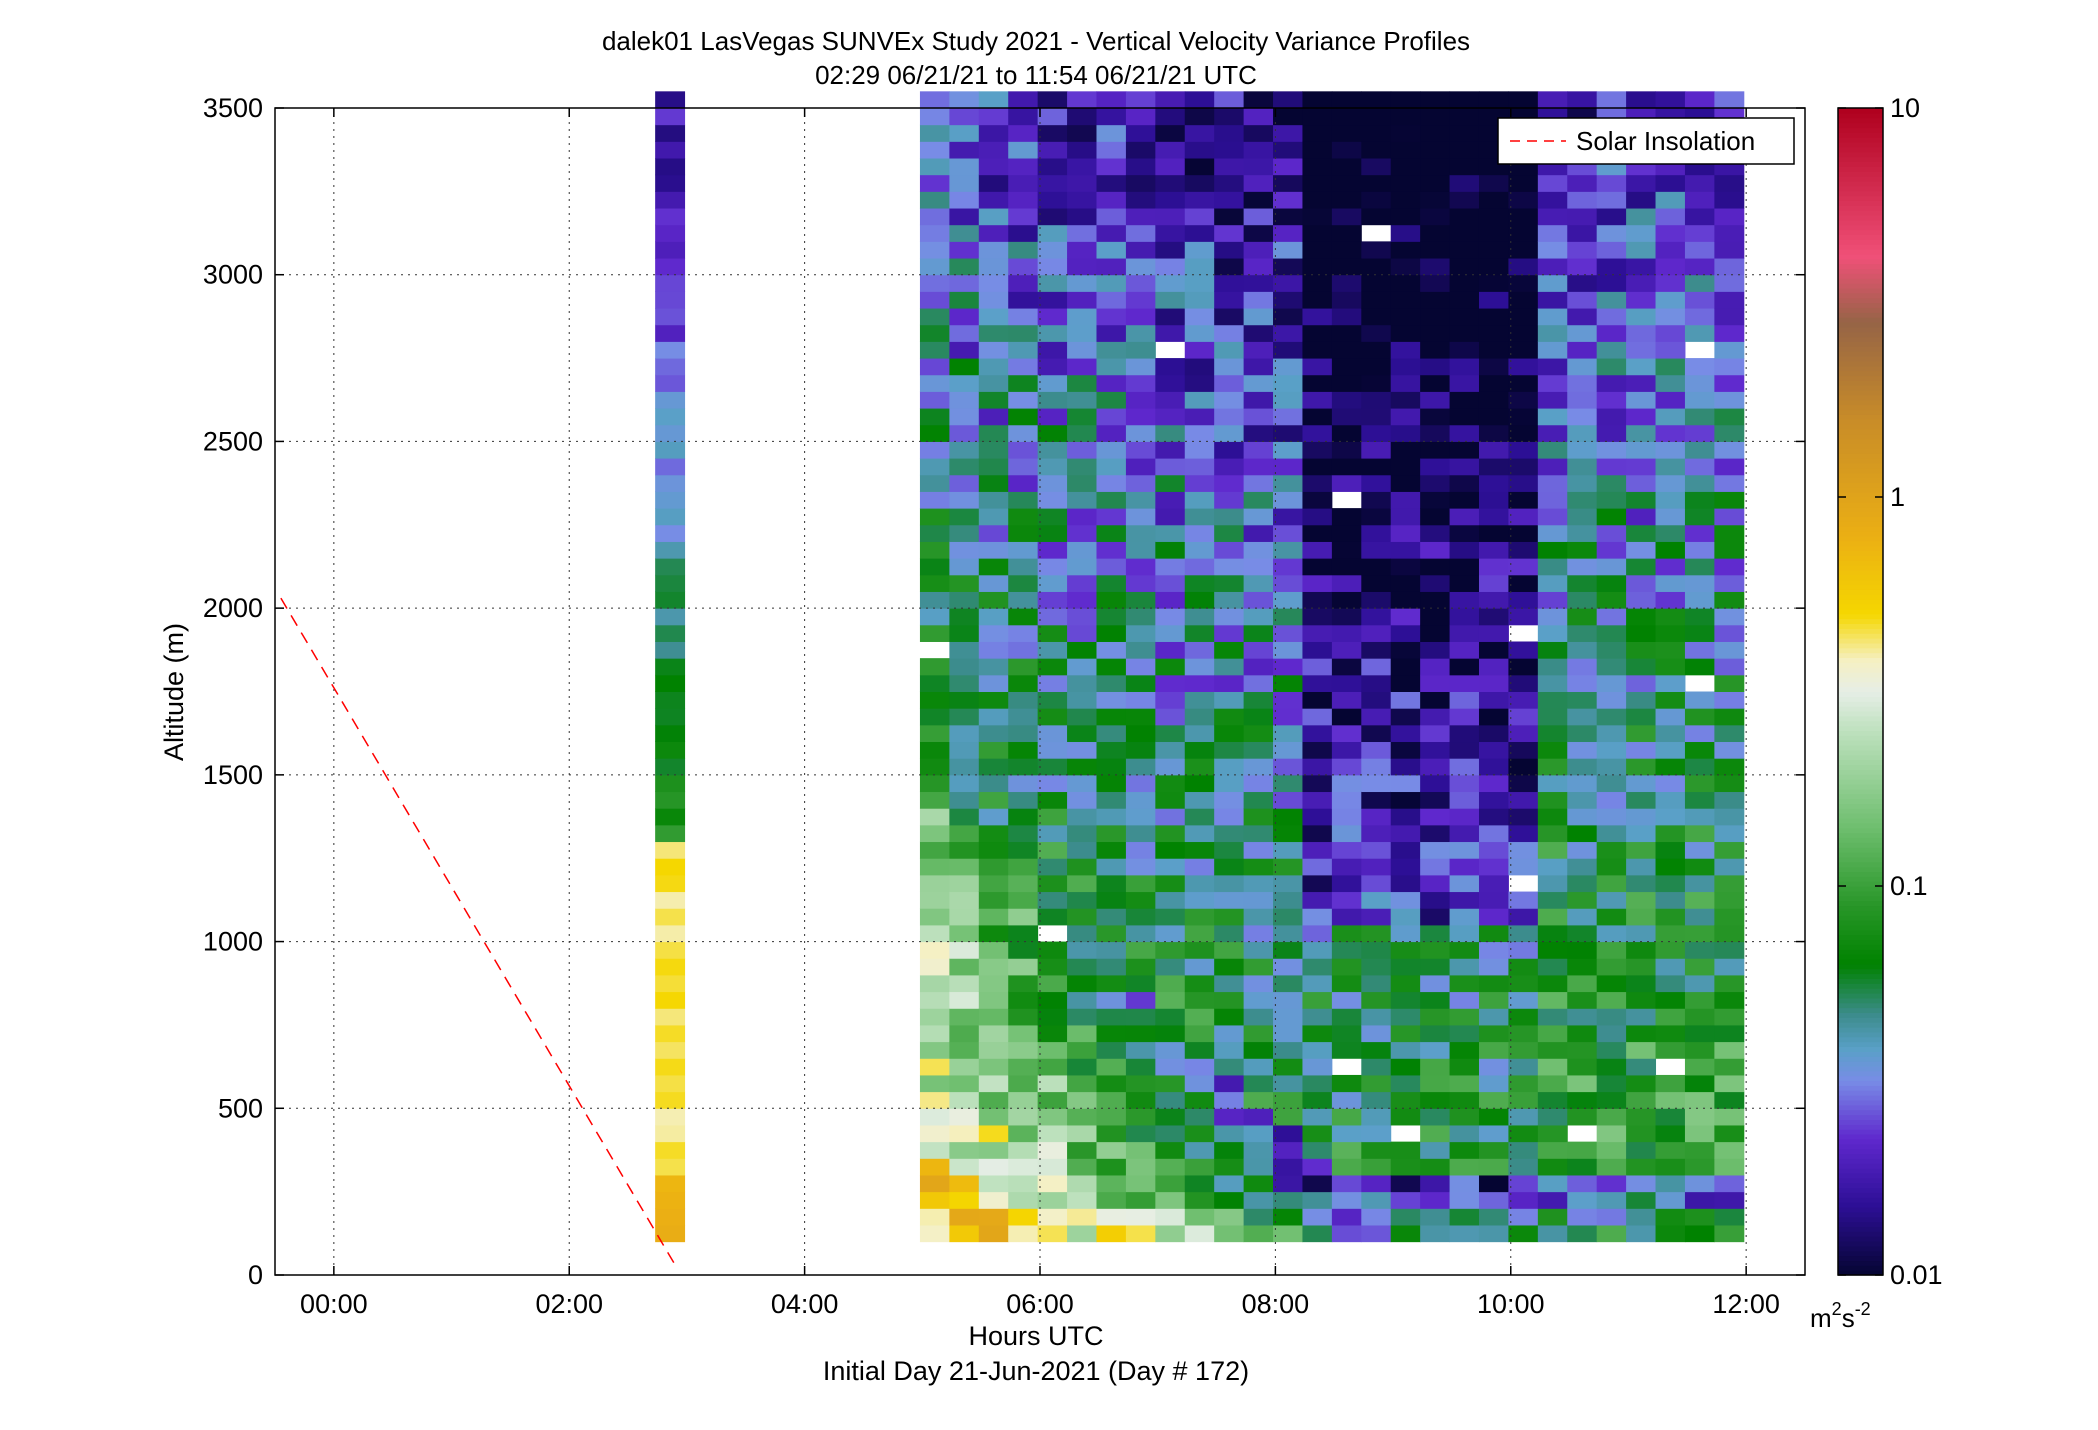 The width and height of the screenshot is (2098, 1430). Describe the element at coordinates (233, 942) in the screenshot. I see `y-tick-label: 1000` at that location.